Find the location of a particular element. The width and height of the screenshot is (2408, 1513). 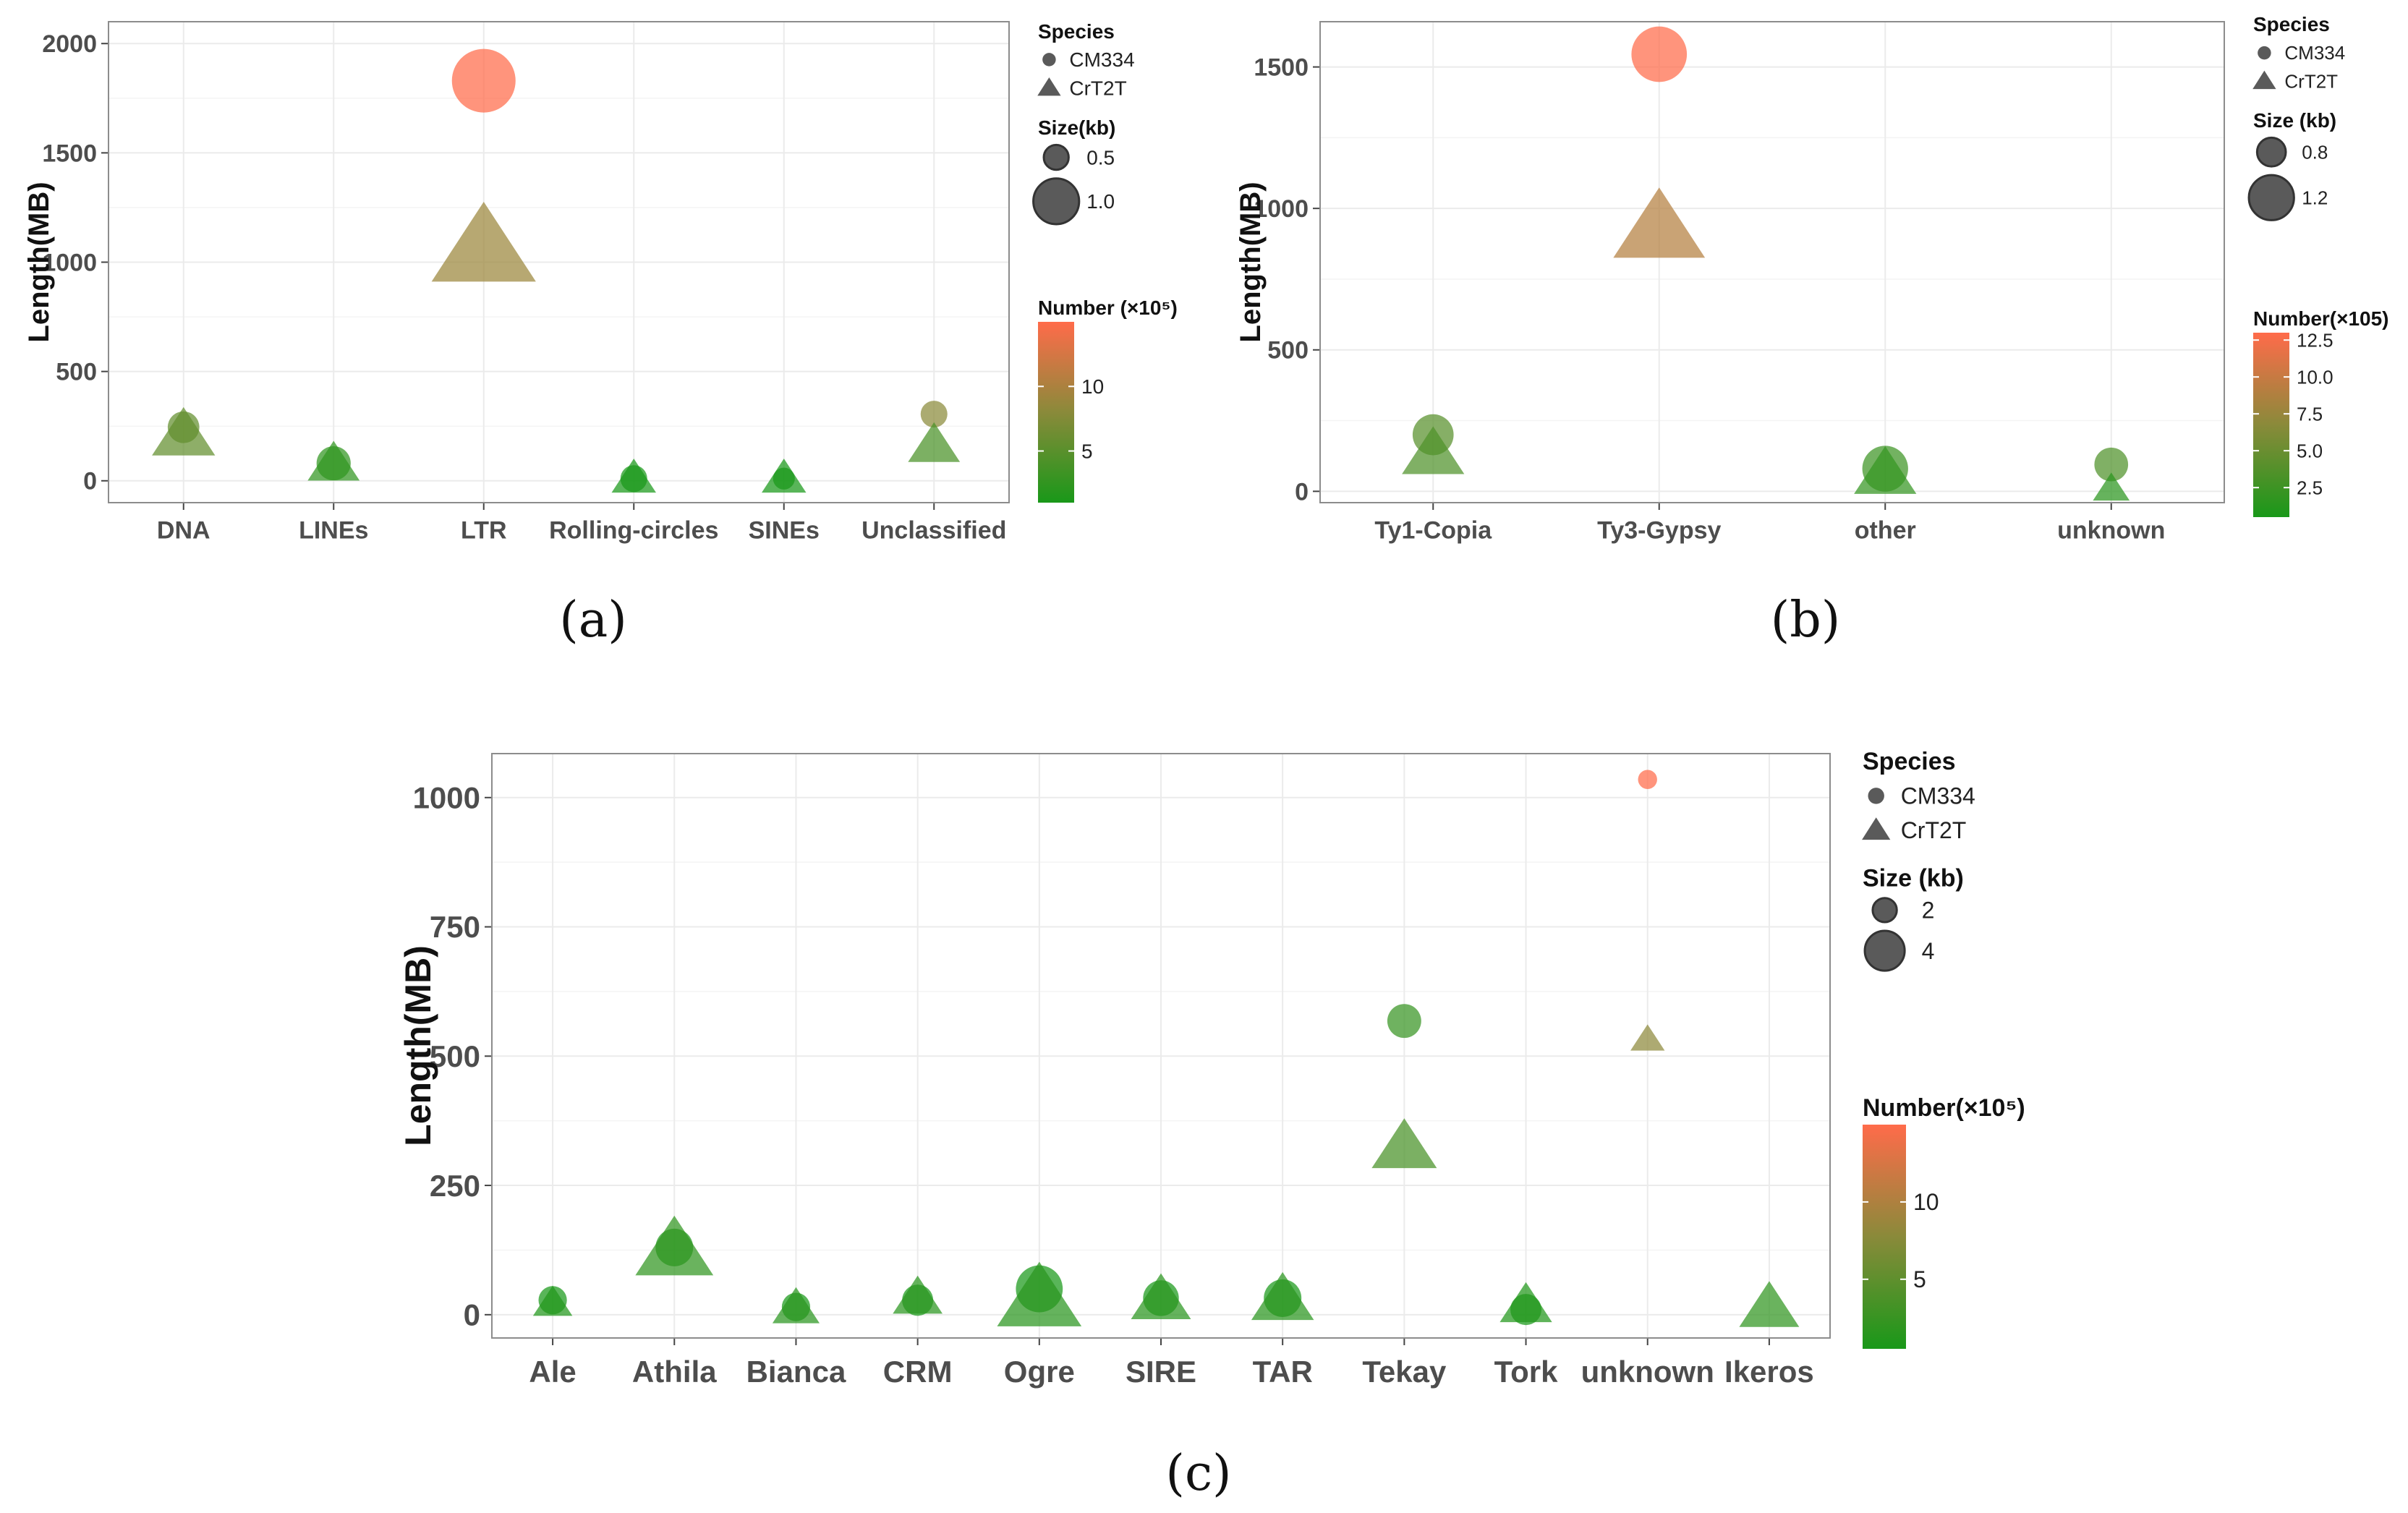

x-tick-label: Ogre is located at coordinates (1040, 1372).